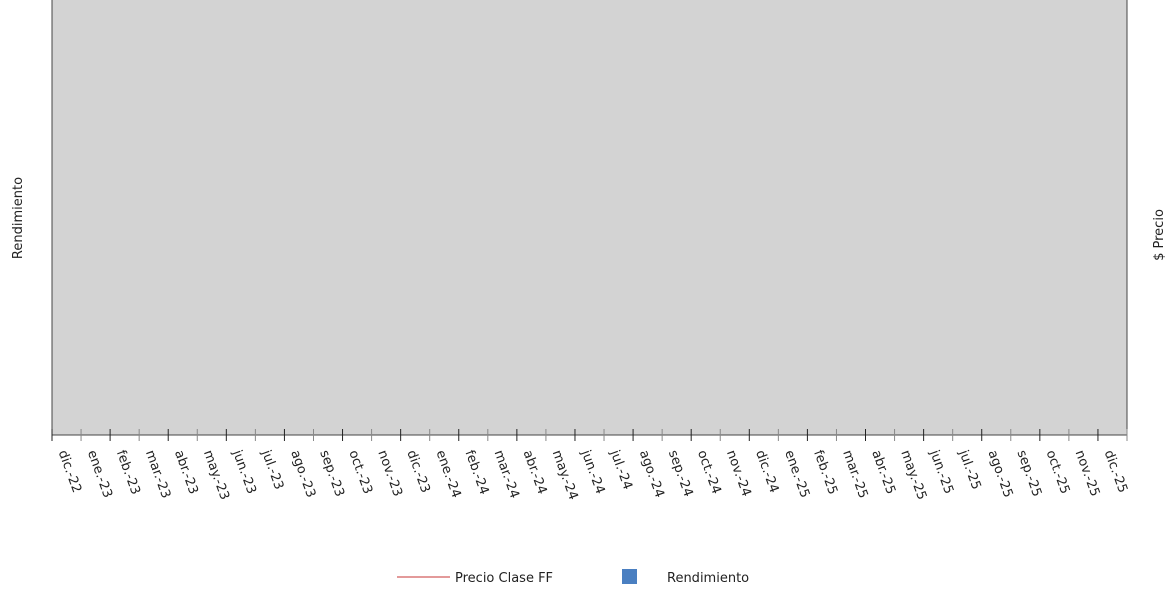 The image size is (1175, 592). I want to click on x-tick-label: dic.-23, so click(417, 471).